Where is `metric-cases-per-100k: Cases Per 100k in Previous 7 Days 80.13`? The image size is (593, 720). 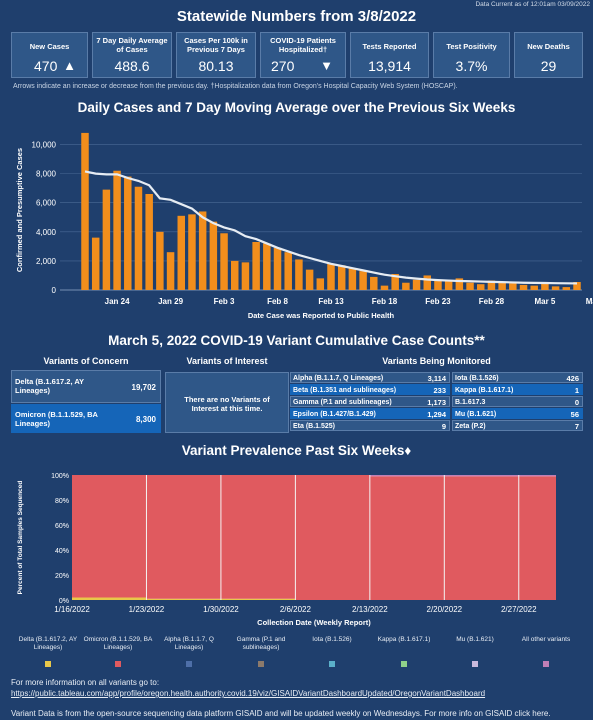 metric-cases-per-100k: Cases Per 100k in Previous 7 Days 80.13 is located at coordinates (216, 55).